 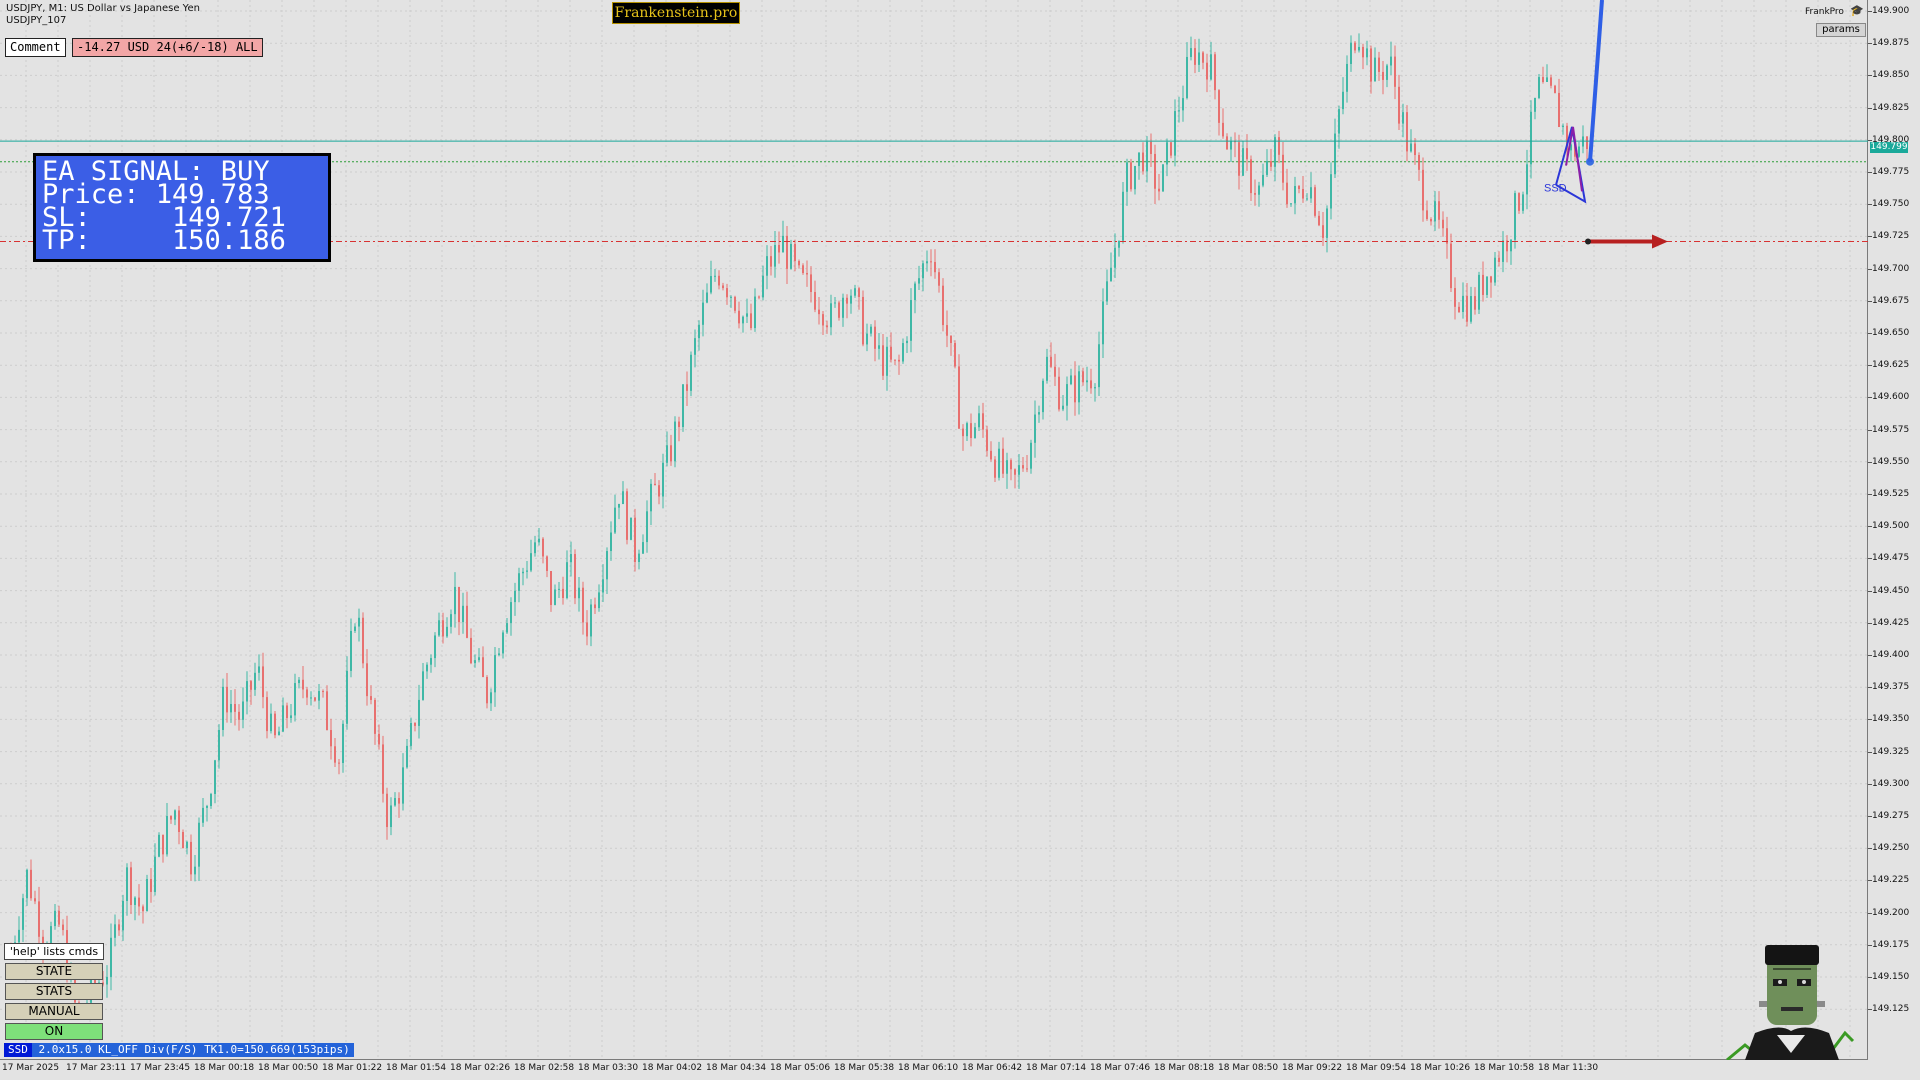 I want to click on params-button: params, so click(x=1841, y=30).